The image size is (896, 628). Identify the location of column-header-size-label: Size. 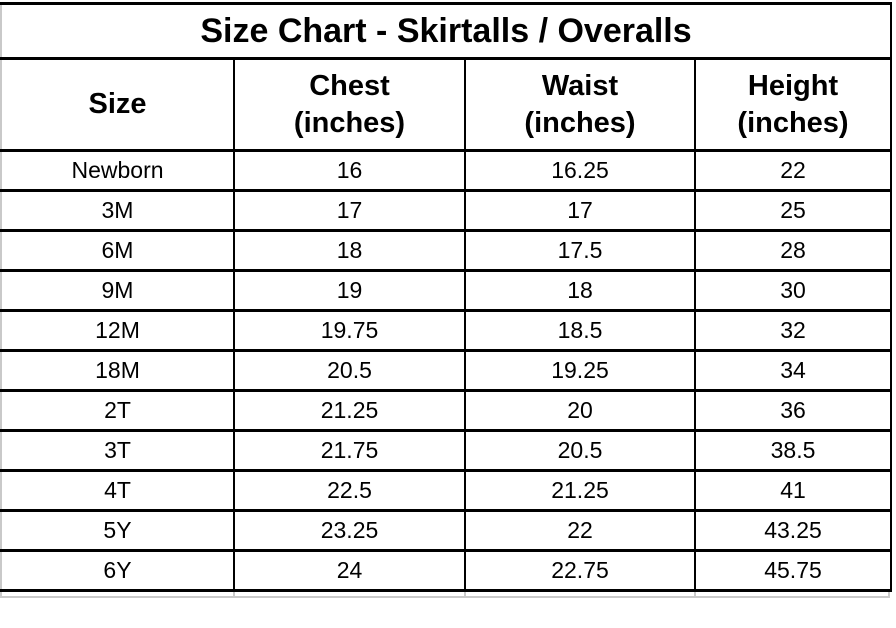
(117, 104).